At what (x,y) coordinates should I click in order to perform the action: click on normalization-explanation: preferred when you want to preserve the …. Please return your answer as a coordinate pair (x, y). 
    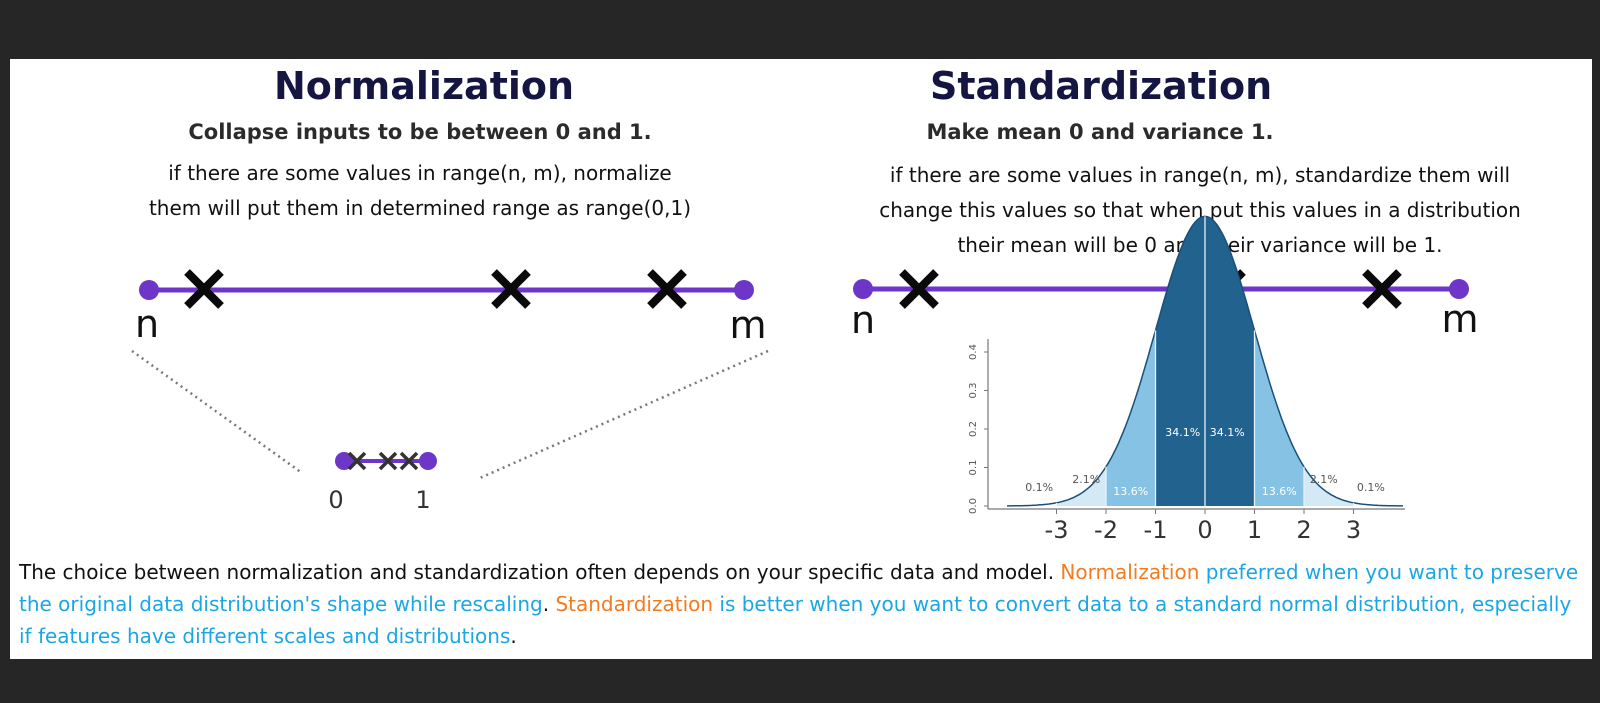
    Looking at the image, I should click on (799, 588).